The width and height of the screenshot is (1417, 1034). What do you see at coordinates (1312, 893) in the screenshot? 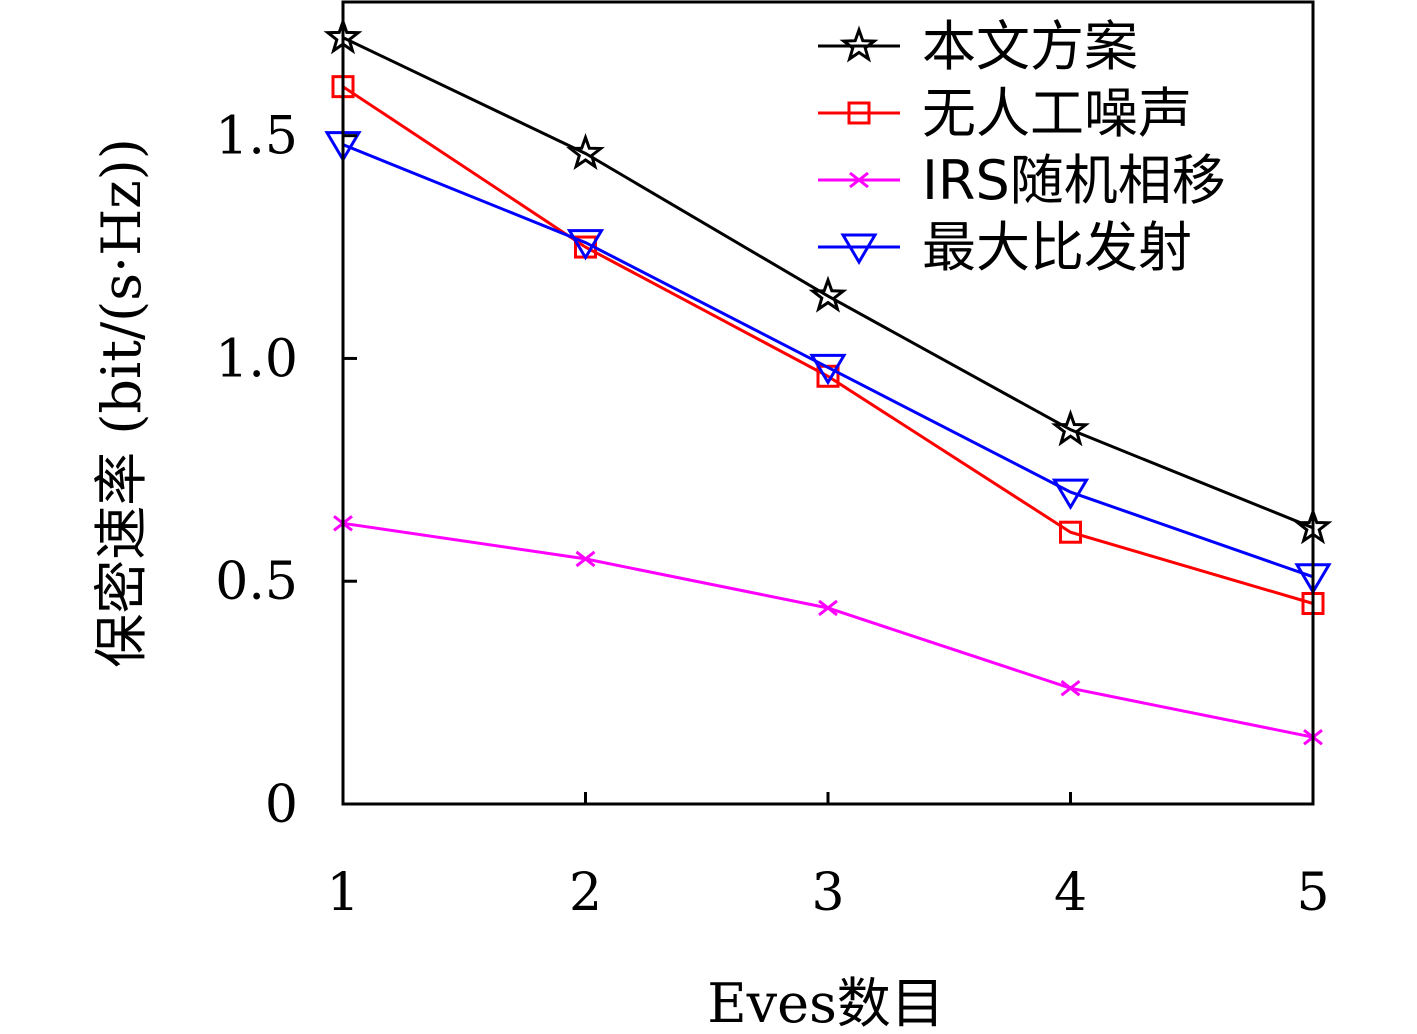
I see `x-tick-label: 5` at bounding box center [1312, 893].